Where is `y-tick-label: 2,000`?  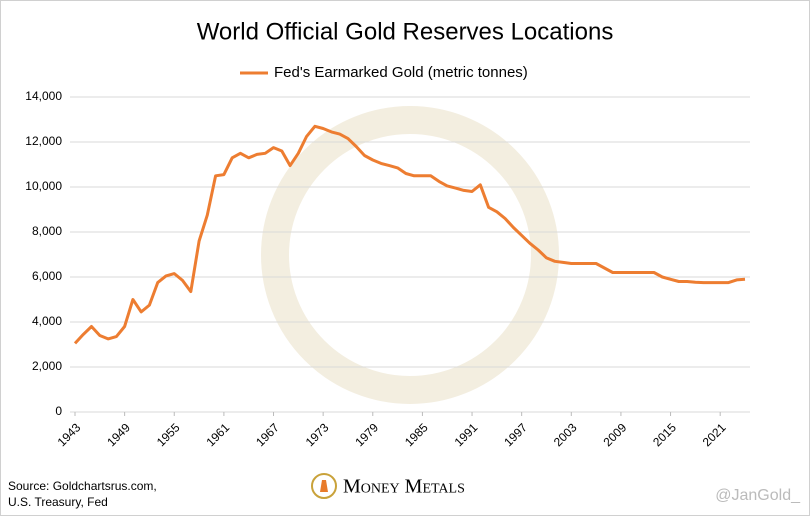 y-tick-label: 2,000 is located at coordinates (47, 366).